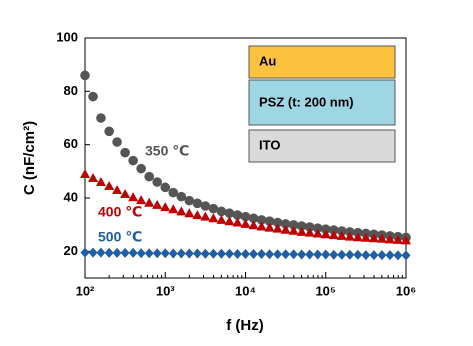  I want to click on layer-psz, so click(322, 102).